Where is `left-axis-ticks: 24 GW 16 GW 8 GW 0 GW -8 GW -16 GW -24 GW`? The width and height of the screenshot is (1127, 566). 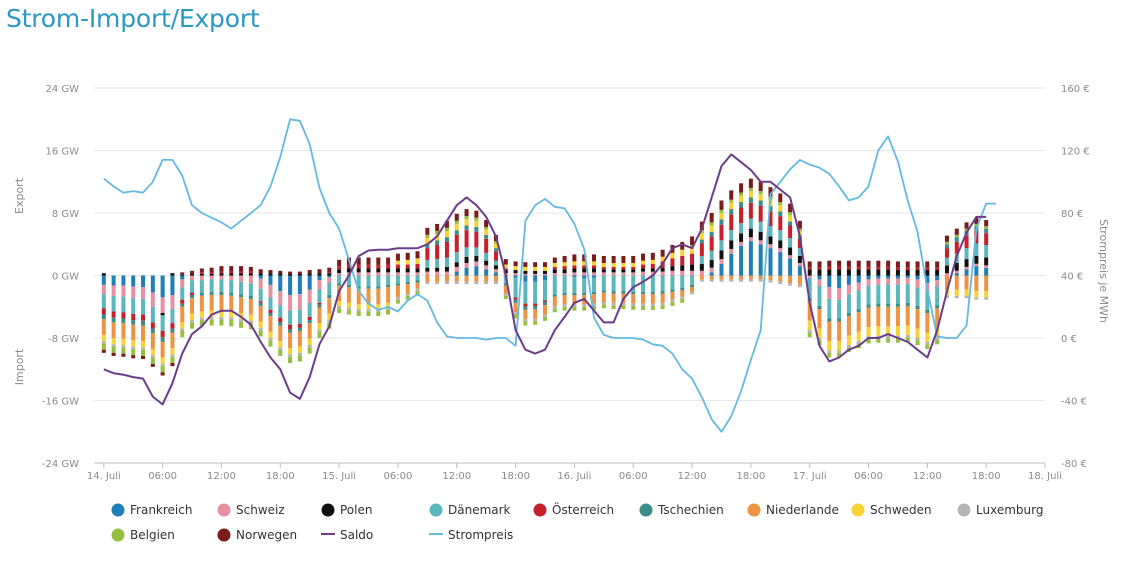 left-axis-ticks: 24 GW 16 GW 8 GW 0 GW -8 GW -16 GW -24 GW is located at coordinates (60, 277).